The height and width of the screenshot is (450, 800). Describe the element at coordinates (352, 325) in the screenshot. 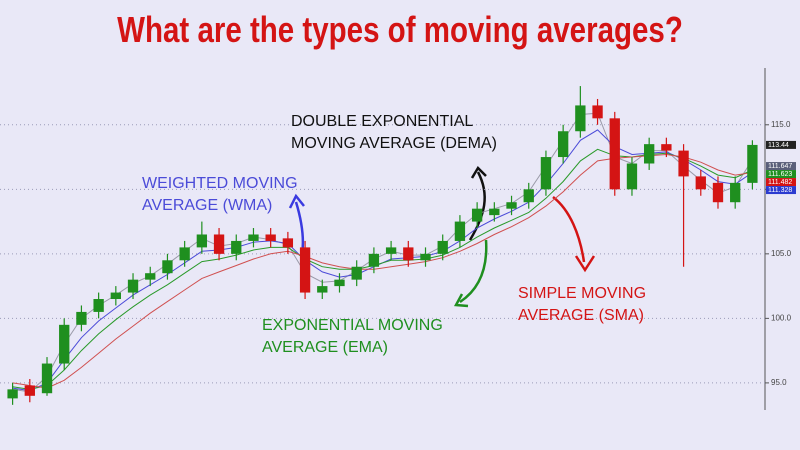

I see `annotation: EXPONENTIAL MOVING` at that location.